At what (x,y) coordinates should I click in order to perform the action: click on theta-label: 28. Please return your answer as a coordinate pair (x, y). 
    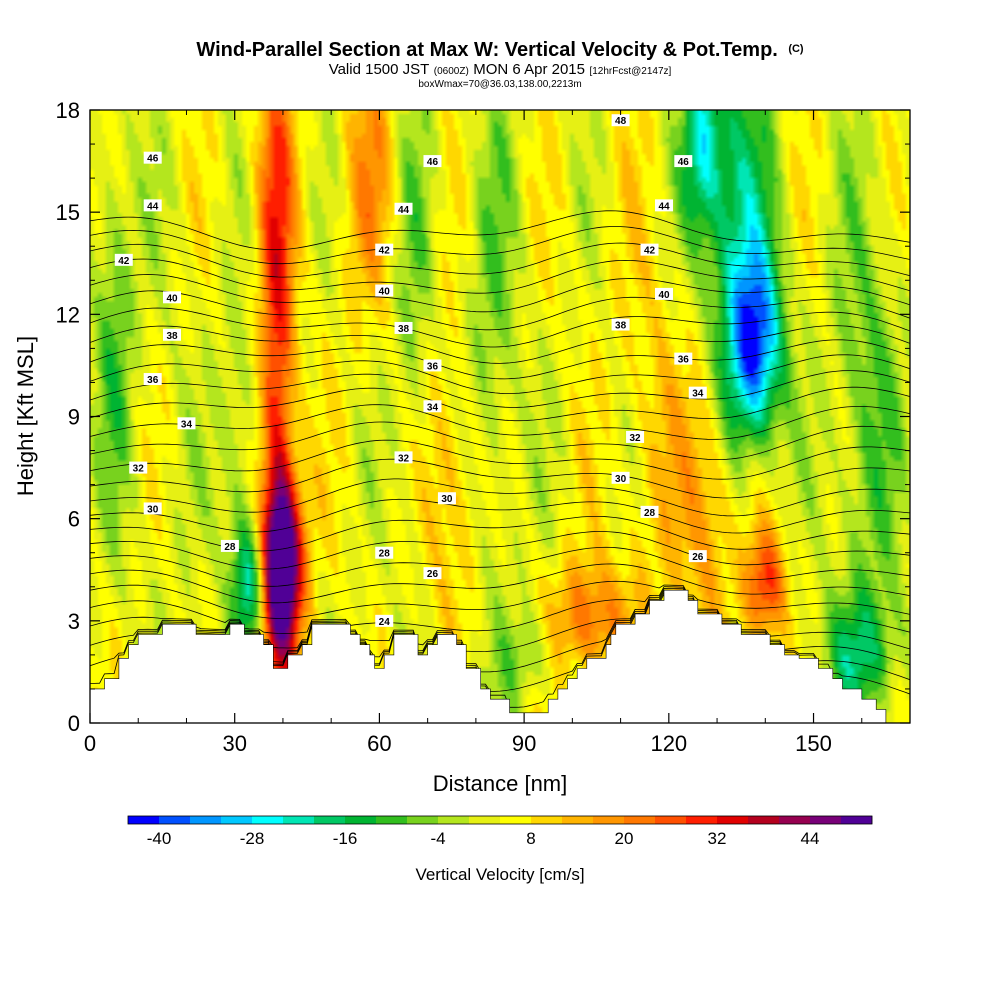
    Looking at the image, I should click on (649, 512).